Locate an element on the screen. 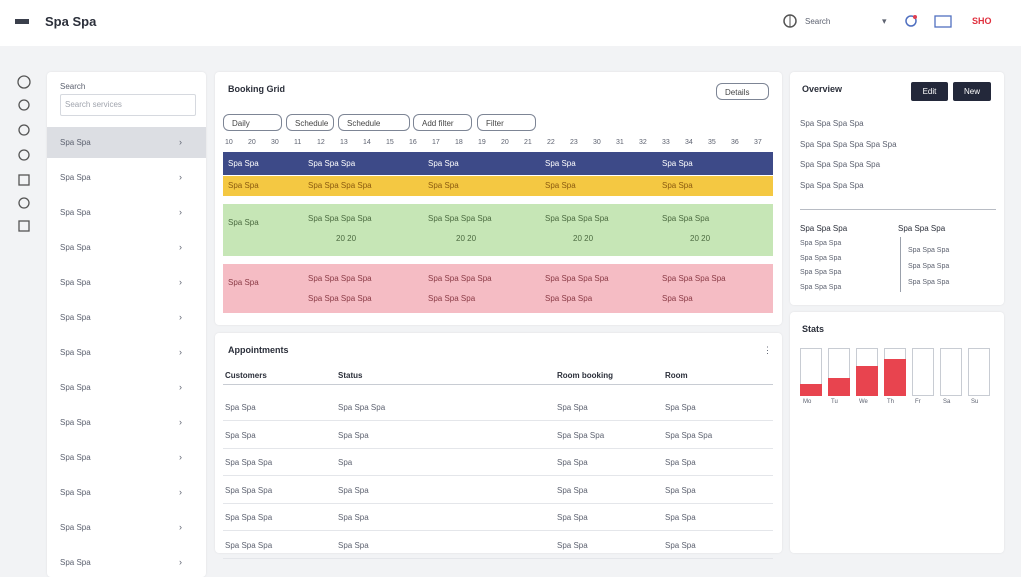 Image resolution: width=1021 pixels, height=577 pixels. time-label: 22 is located at coordinates (551, 142).